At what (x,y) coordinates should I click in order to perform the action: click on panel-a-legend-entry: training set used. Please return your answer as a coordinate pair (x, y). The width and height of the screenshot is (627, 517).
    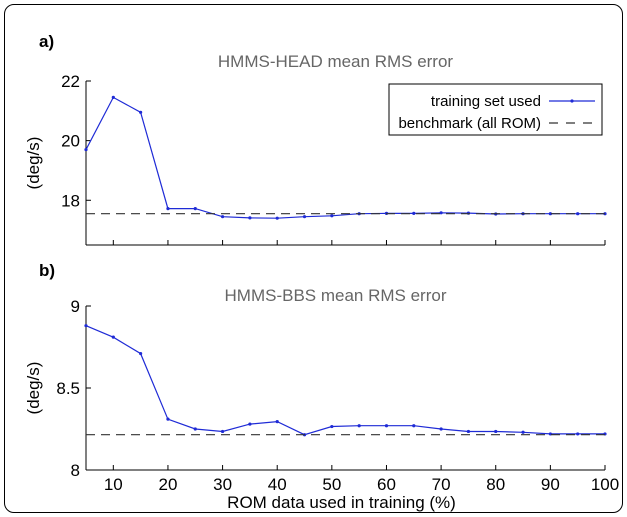
    Looking at the image, I should click on (486, 101).